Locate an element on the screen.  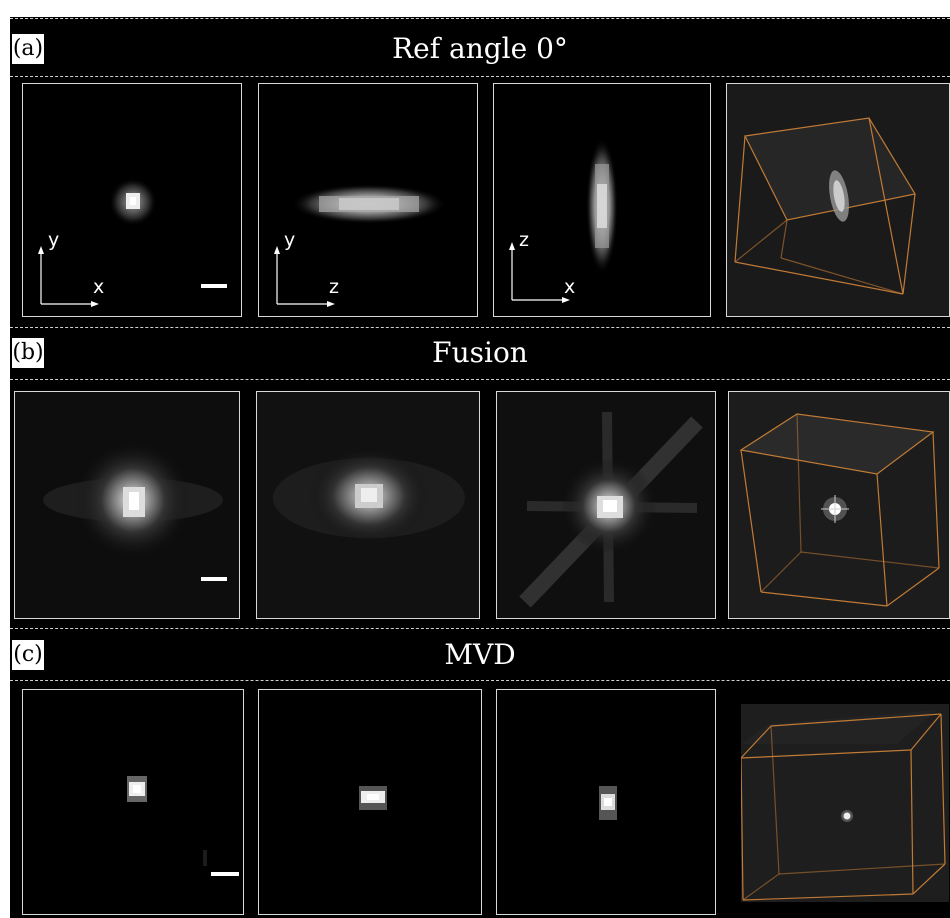
row-a-zx-panel: z x is located at coordinates (602, 200).